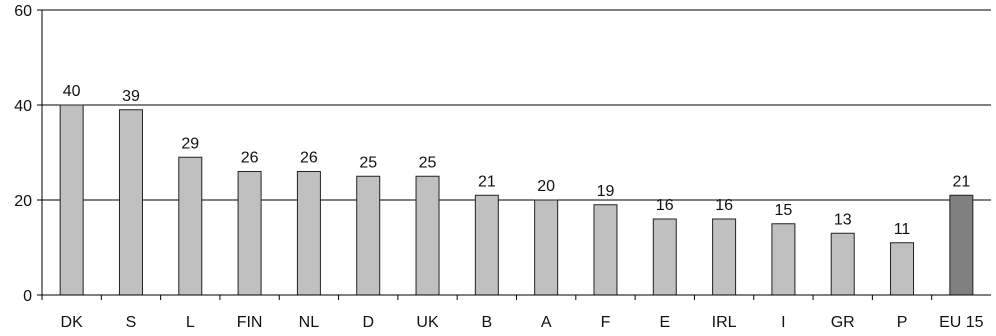  Describe the element at coordinates (190, 322) in the screenshot. I see `x-tick-label: L` at that location.